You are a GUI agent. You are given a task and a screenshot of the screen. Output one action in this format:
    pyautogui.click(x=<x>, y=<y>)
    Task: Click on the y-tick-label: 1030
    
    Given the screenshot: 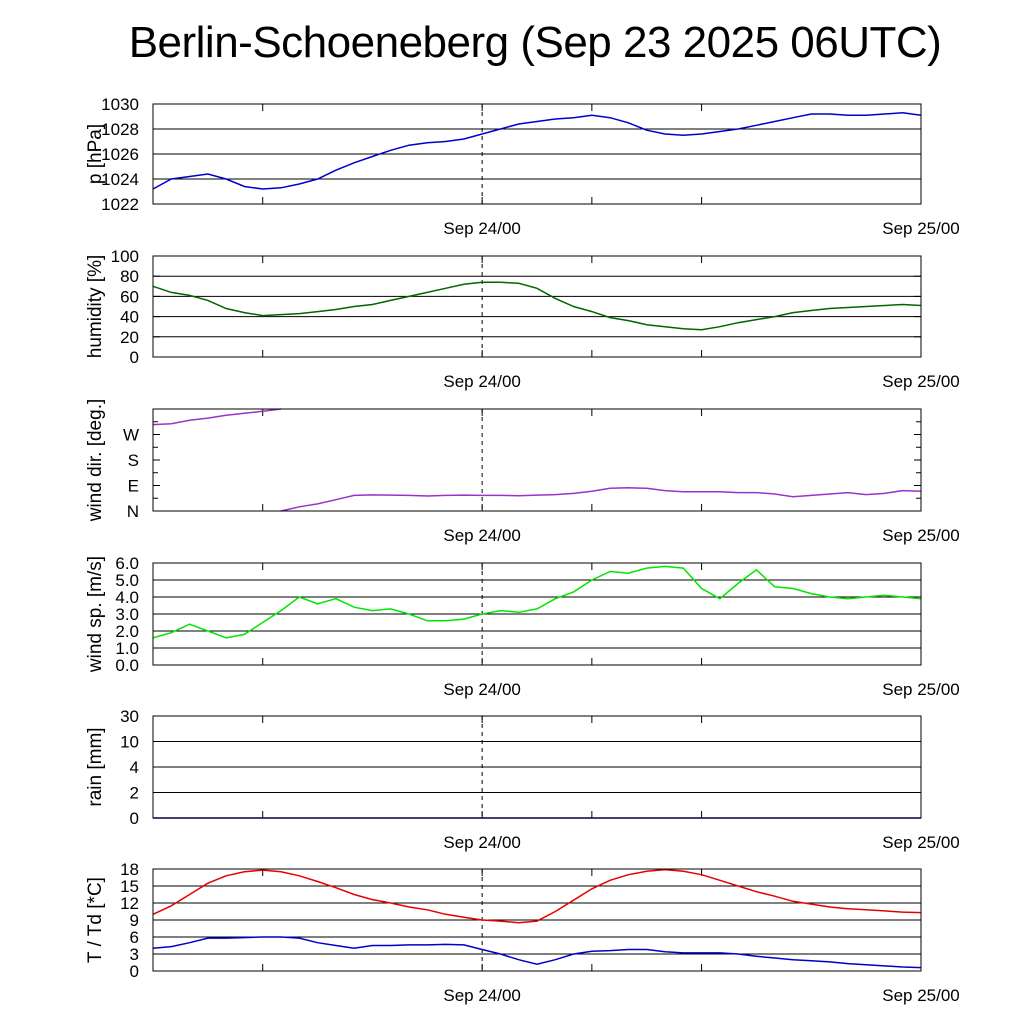 What is the action you would take?
    pyautogui.click(x=120, y=104)
    